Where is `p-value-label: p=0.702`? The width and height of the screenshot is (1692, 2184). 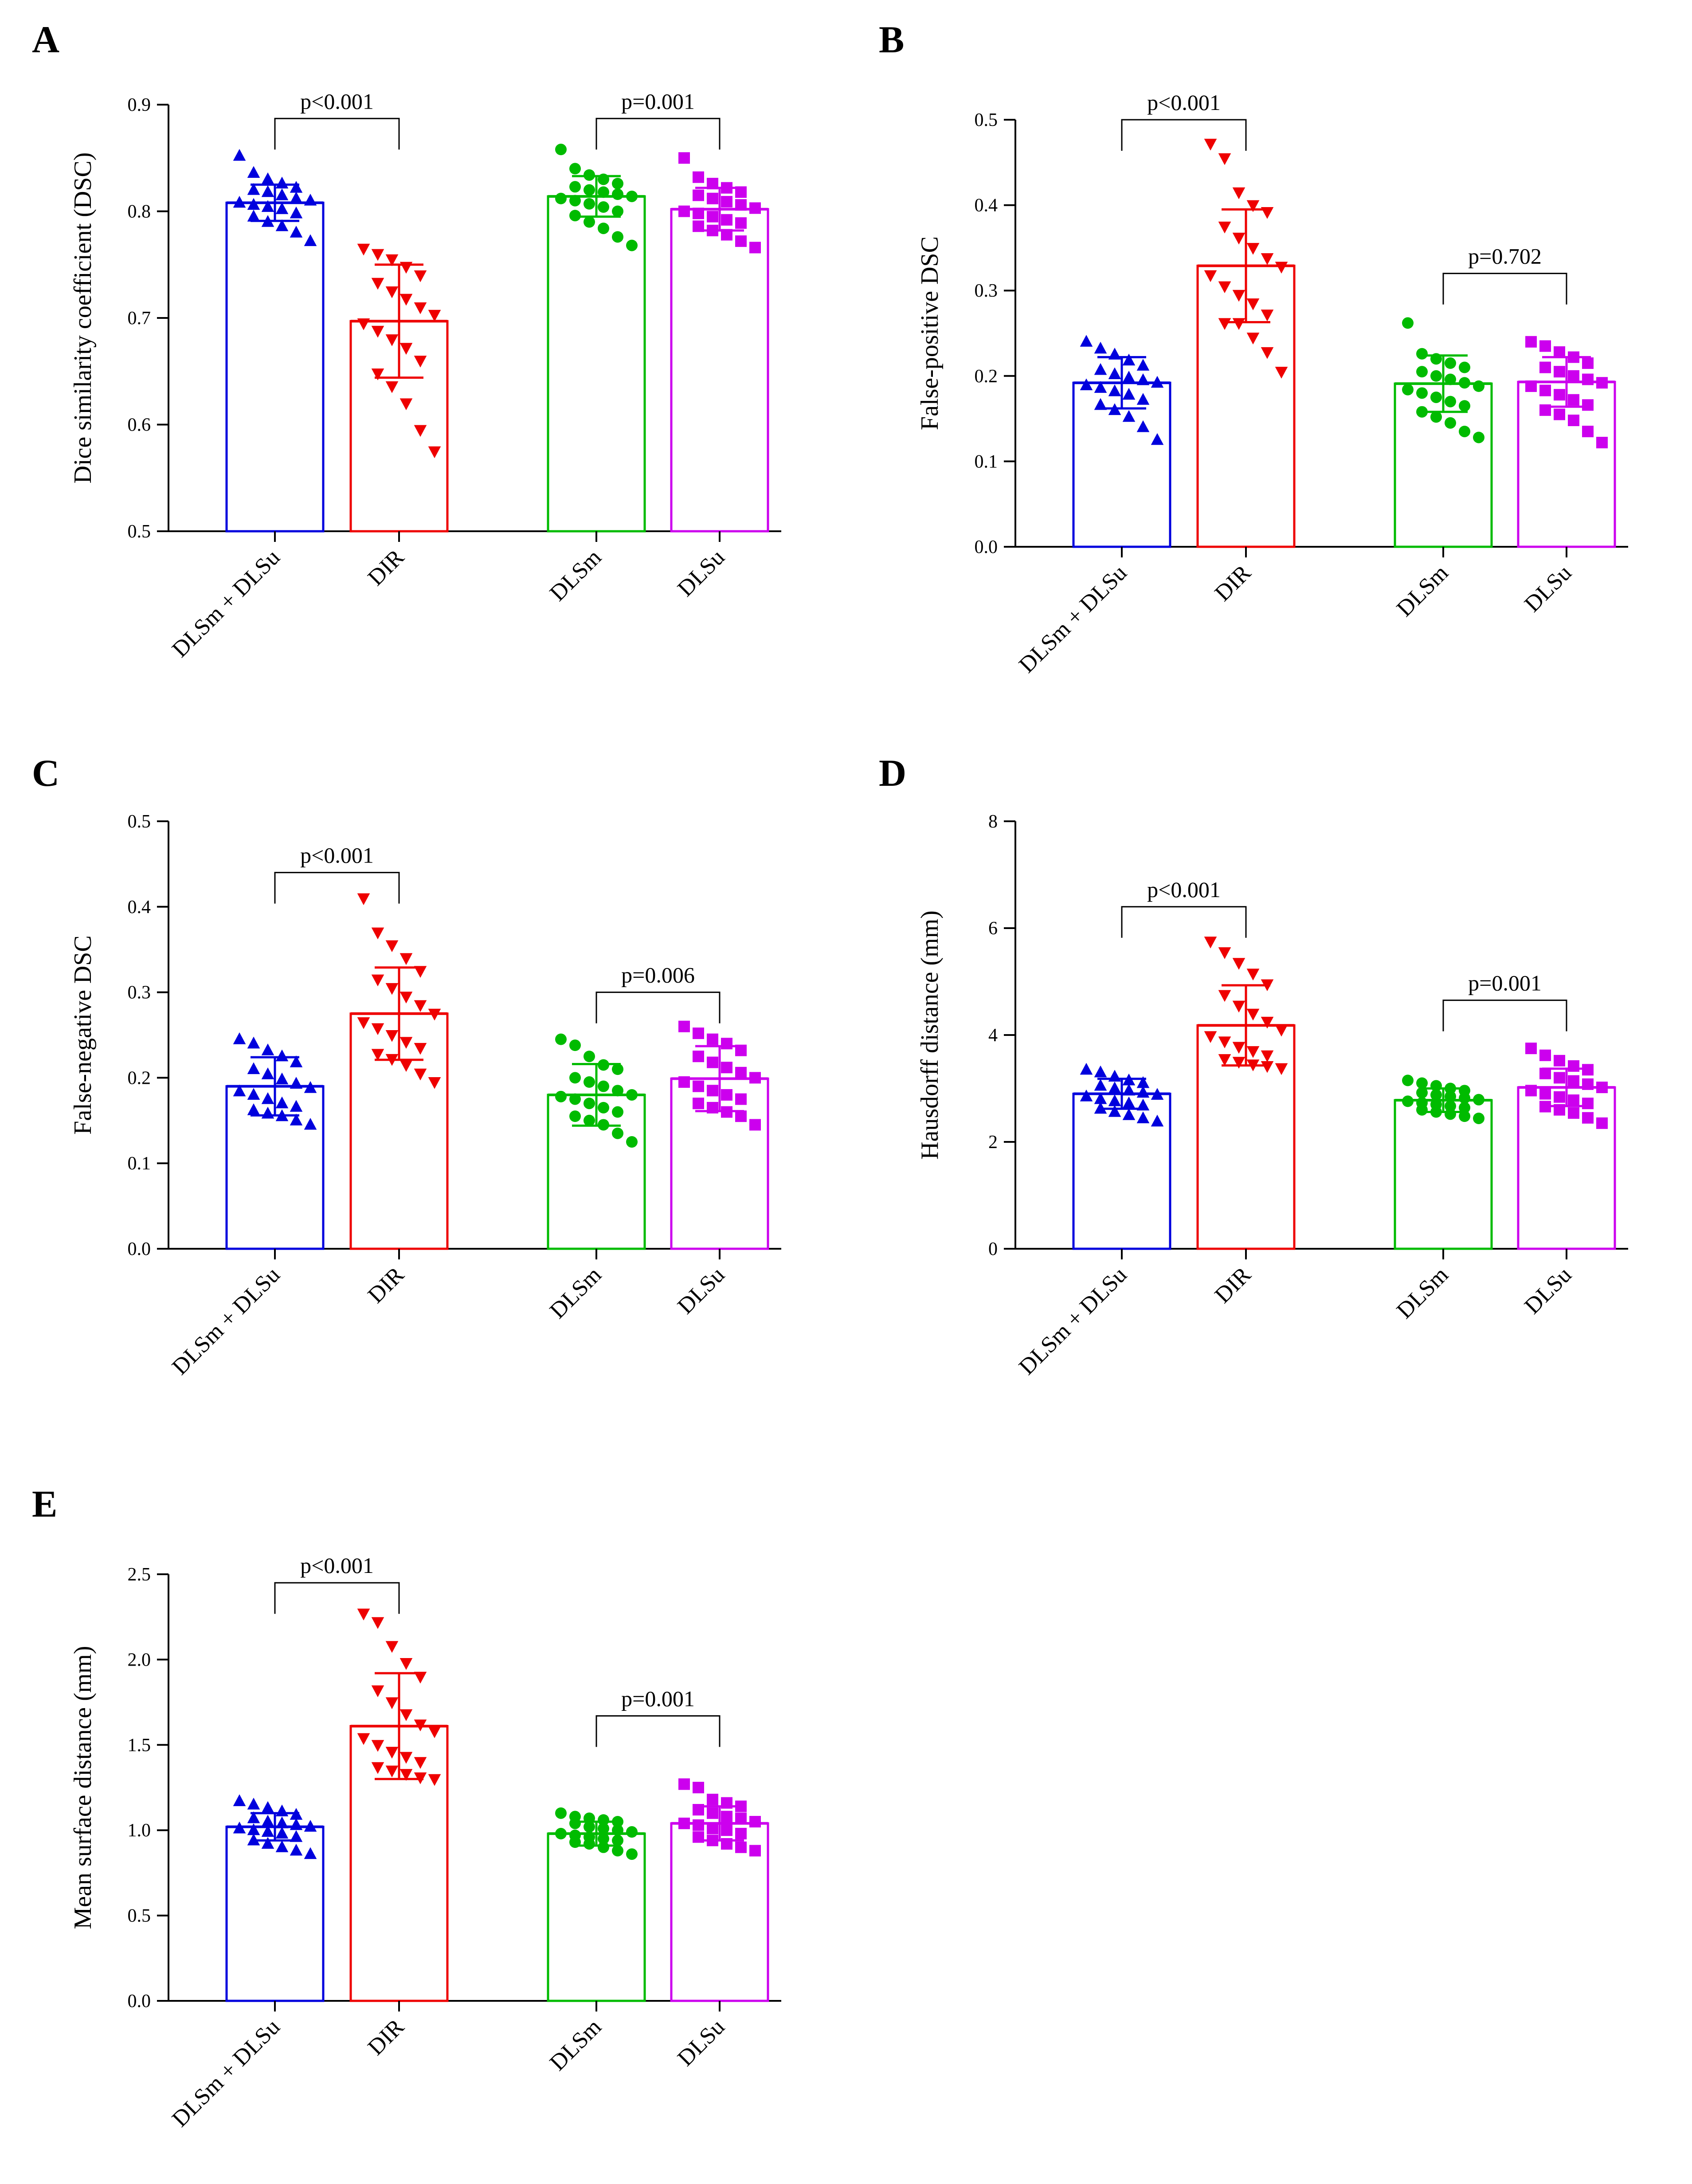 p-value-label: p=0.702 is located at coordinates (1505, 256).